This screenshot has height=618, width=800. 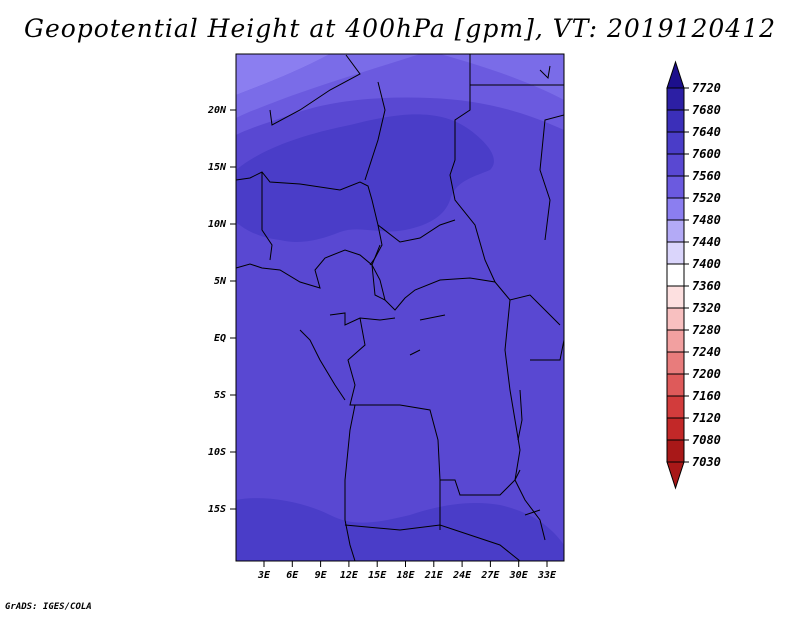 I want to click on colorbar-label: 7560, so click(x=706, y=176).